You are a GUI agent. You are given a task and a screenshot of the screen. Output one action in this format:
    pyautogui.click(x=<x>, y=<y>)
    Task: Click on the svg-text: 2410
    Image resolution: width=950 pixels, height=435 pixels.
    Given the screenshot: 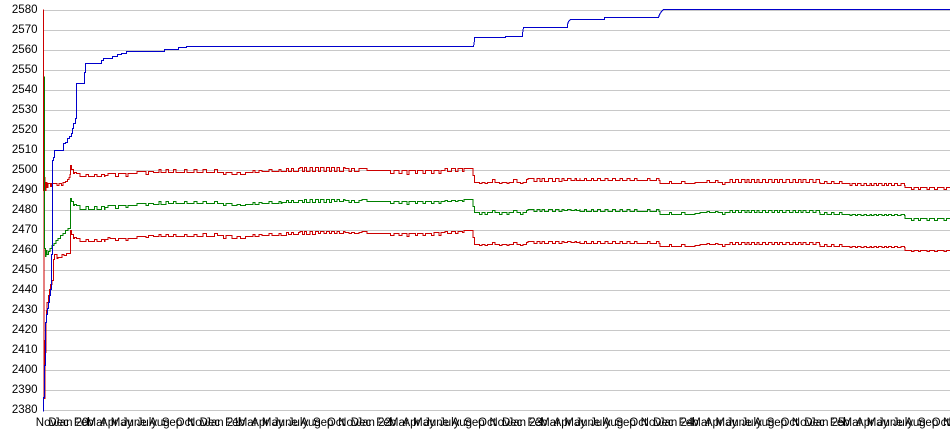 What is the action you would take?
    pyautogui.click(x=25, y=350)
    